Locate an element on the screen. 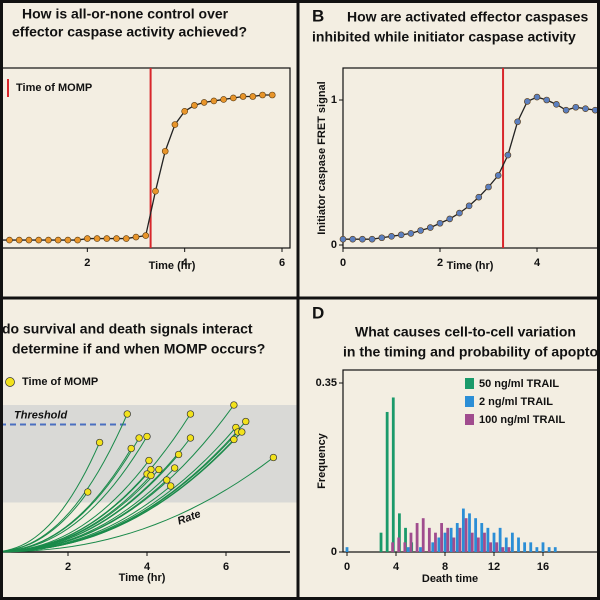 Image resolution: width=600 pixels, height=600 pixels. plot-frame is located at coordinates (471, 158).